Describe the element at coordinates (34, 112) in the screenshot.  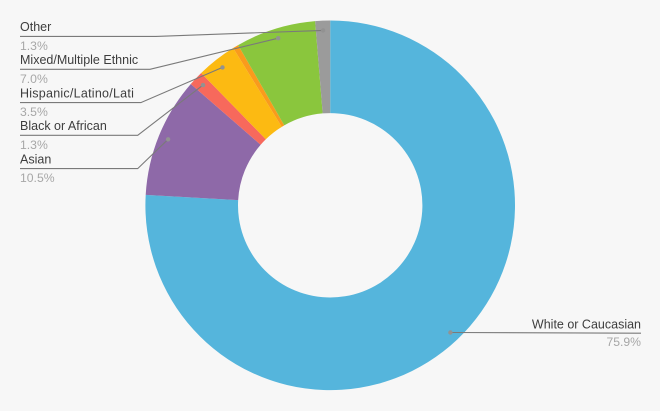
I see `svg-text: 3.5%` at that location.